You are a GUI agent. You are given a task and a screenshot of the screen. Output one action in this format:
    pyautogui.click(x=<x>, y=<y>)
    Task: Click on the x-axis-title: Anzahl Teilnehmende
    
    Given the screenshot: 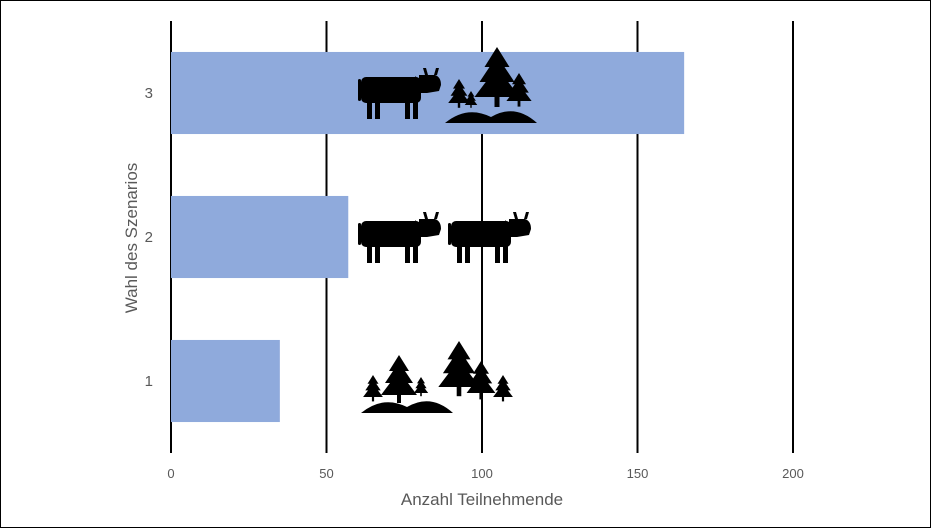 What is the action you would take?
    pyautogui.click(x=482, y=499)
    